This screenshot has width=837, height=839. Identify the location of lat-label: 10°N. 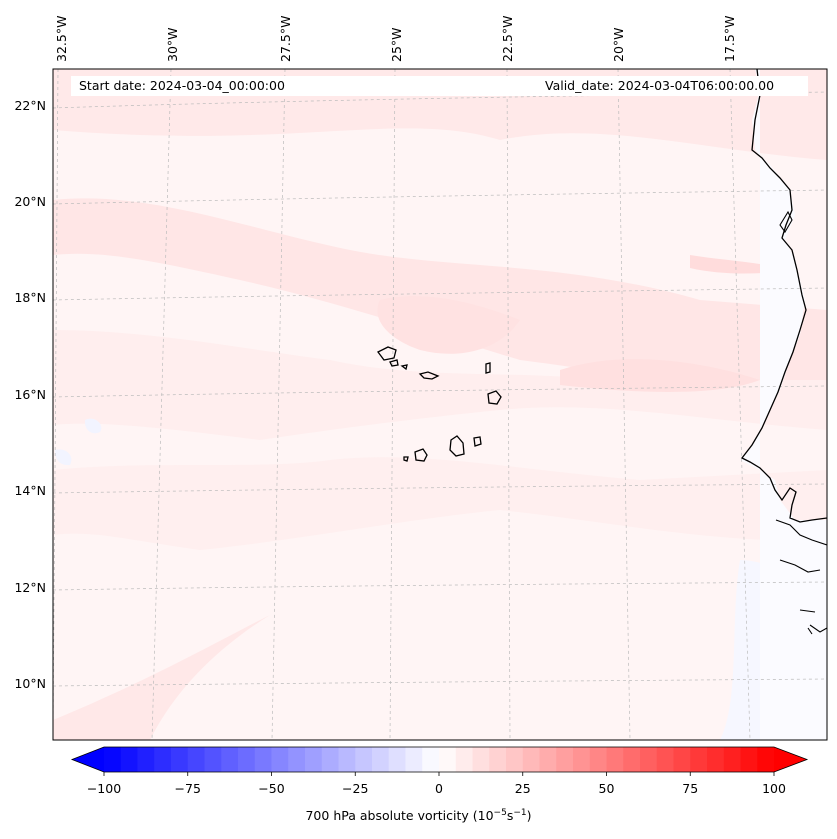
(30, 683).